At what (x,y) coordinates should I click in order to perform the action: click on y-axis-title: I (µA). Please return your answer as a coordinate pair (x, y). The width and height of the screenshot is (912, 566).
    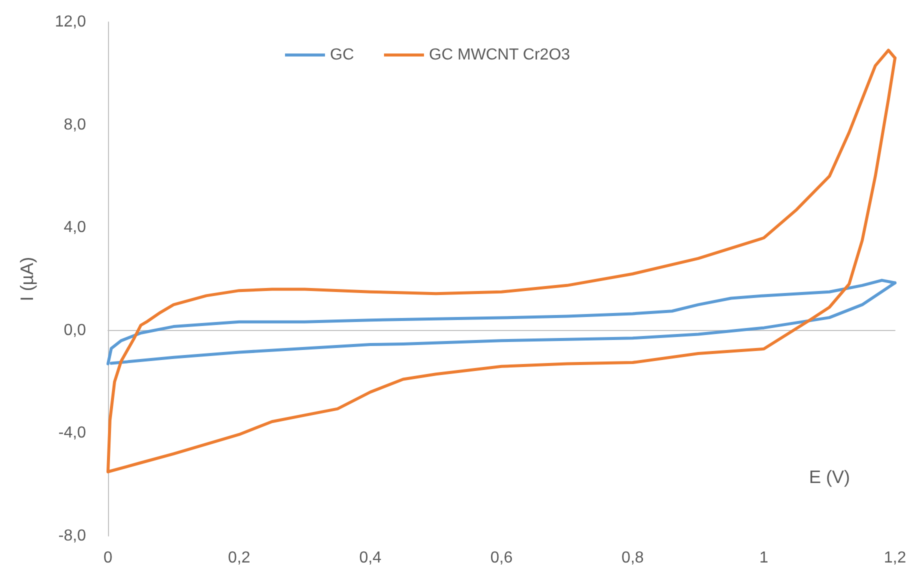
    Looking at the image, I should click on (27, 279).